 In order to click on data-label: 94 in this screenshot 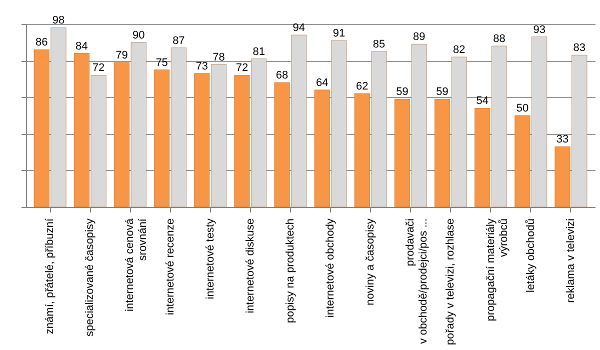, I will do `click(299, 28)`.